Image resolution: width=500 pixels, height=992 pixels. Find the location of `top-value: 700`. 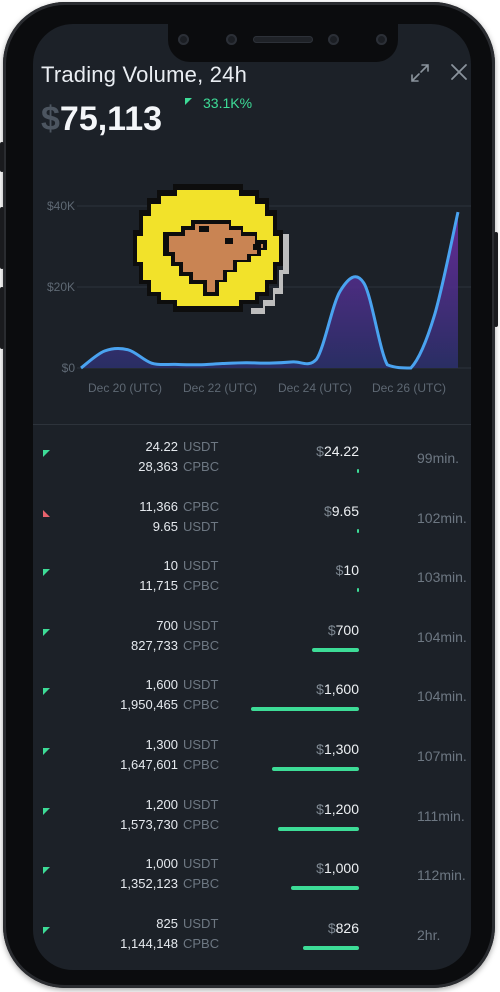

top-value: 700 is located at coordinates (167, 625).